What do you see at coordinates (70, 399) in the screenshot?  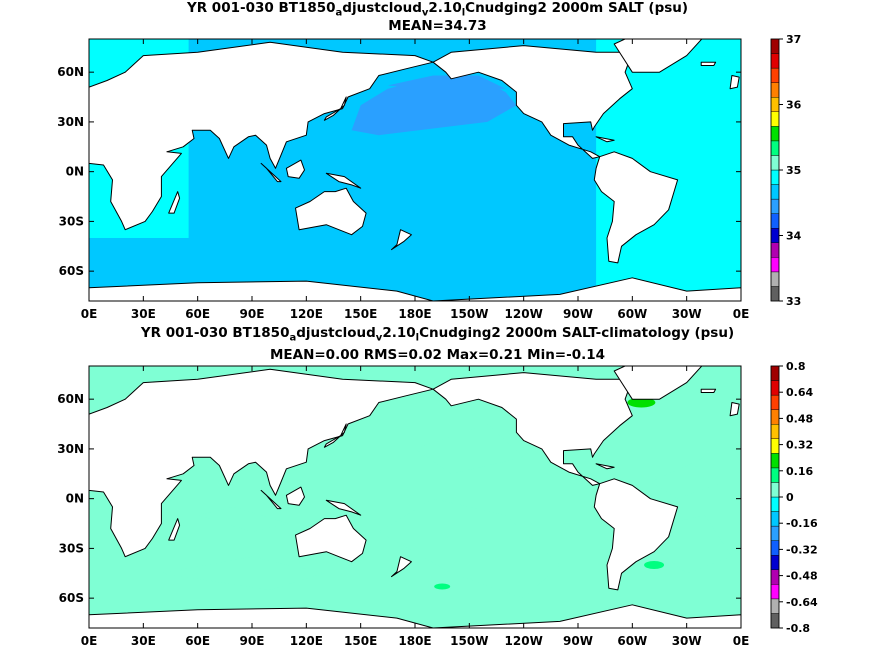 I see `y-tick-label: 60N` at bounding box center [70, 399].